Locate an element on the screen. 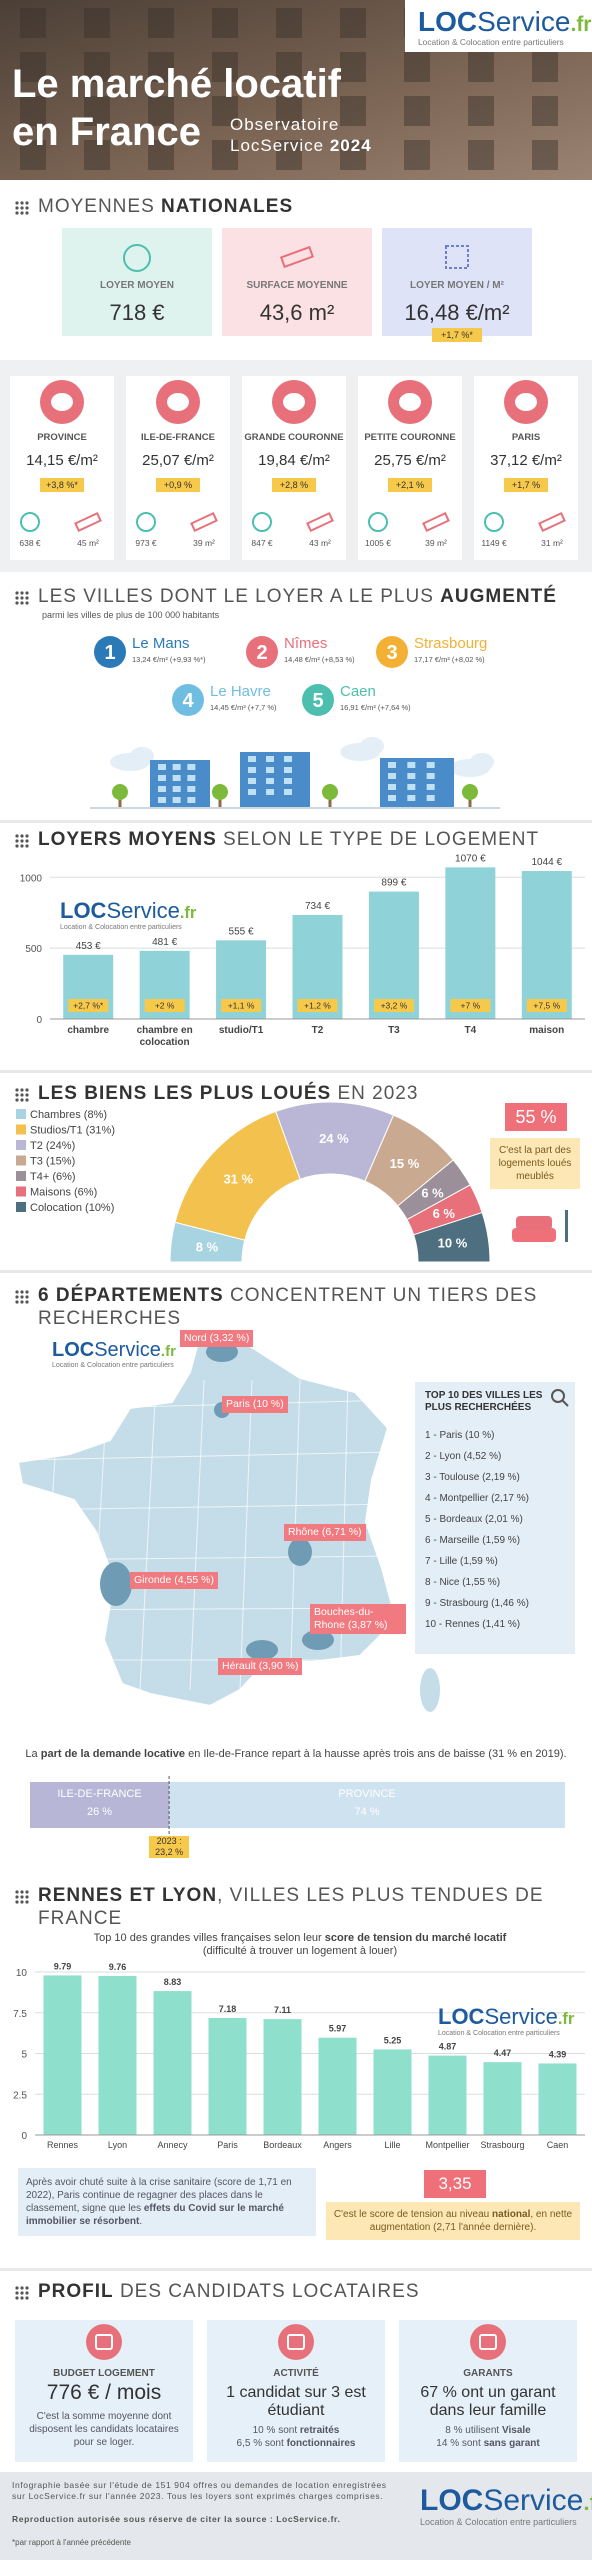 The height and width of the screenshot is (2560, 592). change-badge-bg is located at coordinates (241, 1005).